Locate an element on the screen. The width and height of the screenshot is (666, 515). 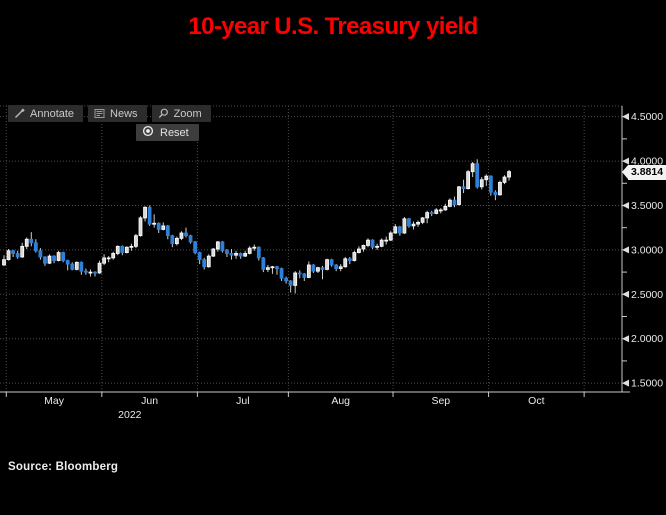
pencil-icon is located at coordinates (19, 113).